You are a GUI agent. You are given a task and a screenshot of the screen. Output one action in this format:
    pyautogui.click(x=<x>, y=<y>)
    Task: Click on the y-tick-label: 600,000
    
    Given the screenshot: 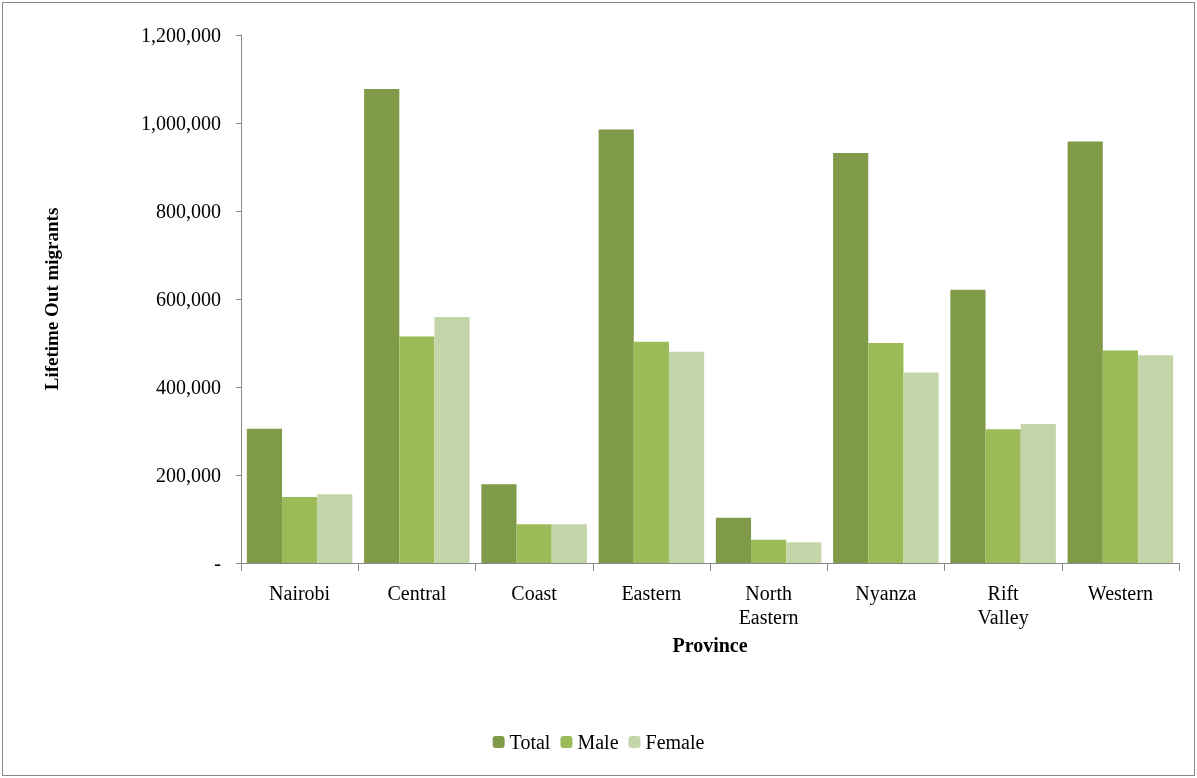 What is the action you would take?
    pyautogui.click(x=188, y=299)
    